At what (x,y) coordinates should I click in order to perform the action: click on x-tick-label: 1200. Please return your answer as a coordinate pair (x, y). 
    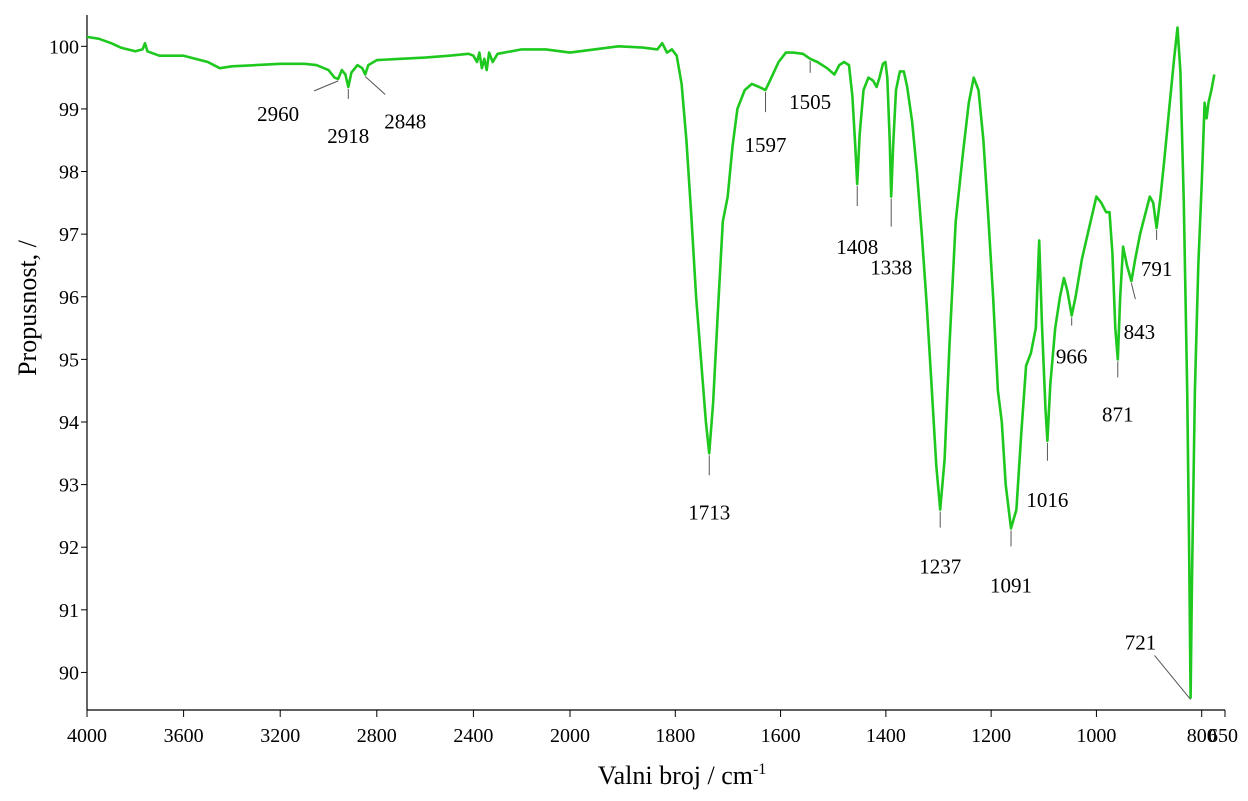
    Looking at the image, I should click on (991, 736).